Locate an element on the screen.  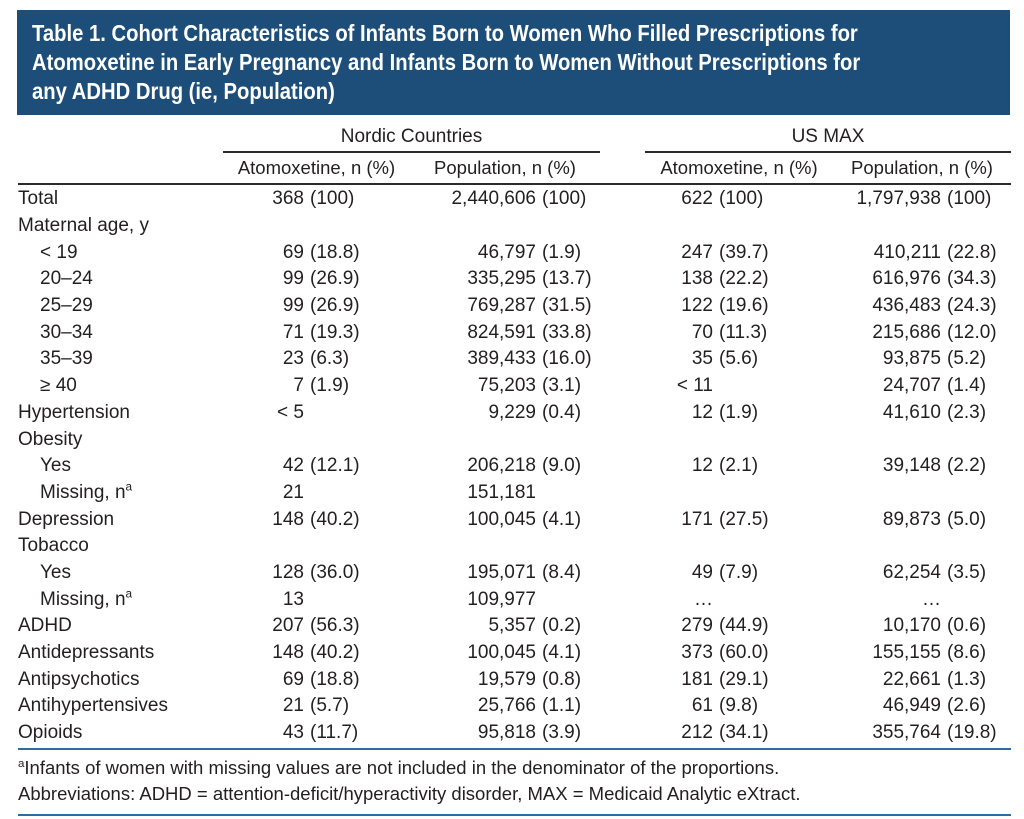
data-cell: 128 (36.0) is located at coordinates (316, 572).